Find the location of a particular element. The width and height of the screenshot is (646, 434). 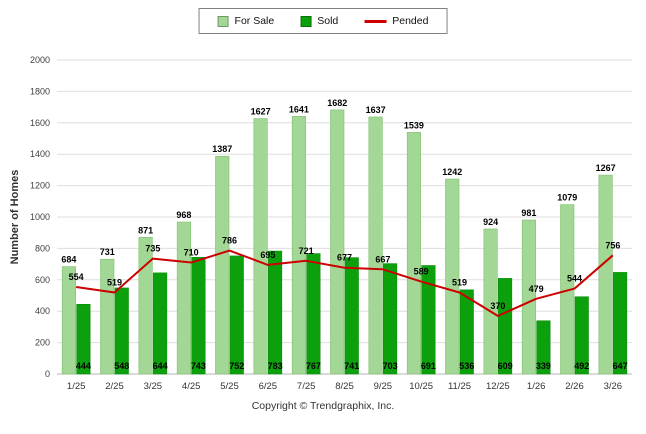

label-for-sale: 684 is located at coordinates (68, 260).